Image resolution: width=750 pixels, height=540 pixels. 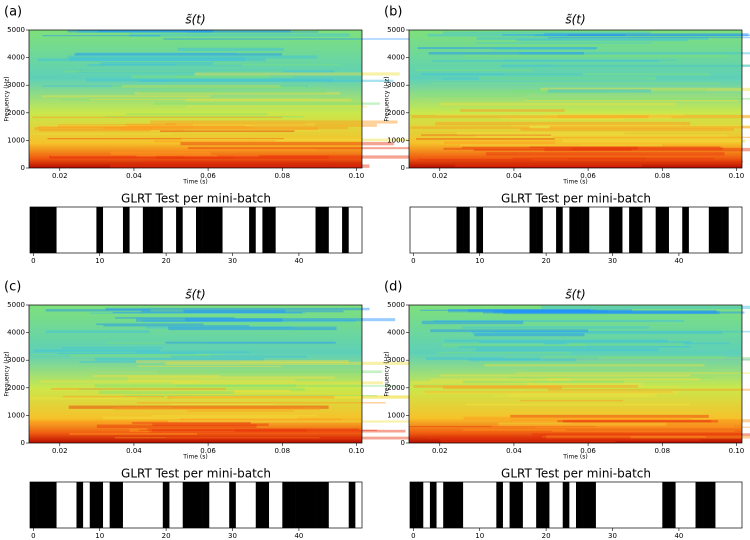 What do you see at coordinates (393, 12) in the screenshot?
I see `panel-label: (b)` at bounding box center [393, 12].